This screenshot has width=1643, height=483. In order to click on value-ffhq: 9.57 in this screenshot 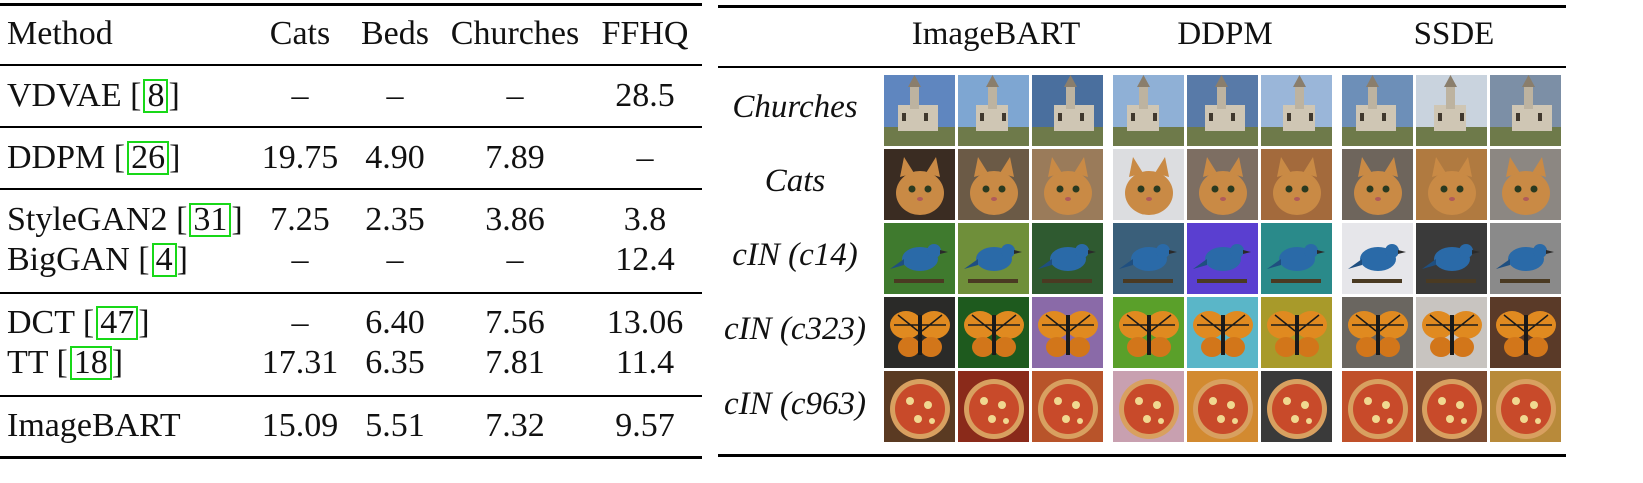, I will do `click(645, 425)`.